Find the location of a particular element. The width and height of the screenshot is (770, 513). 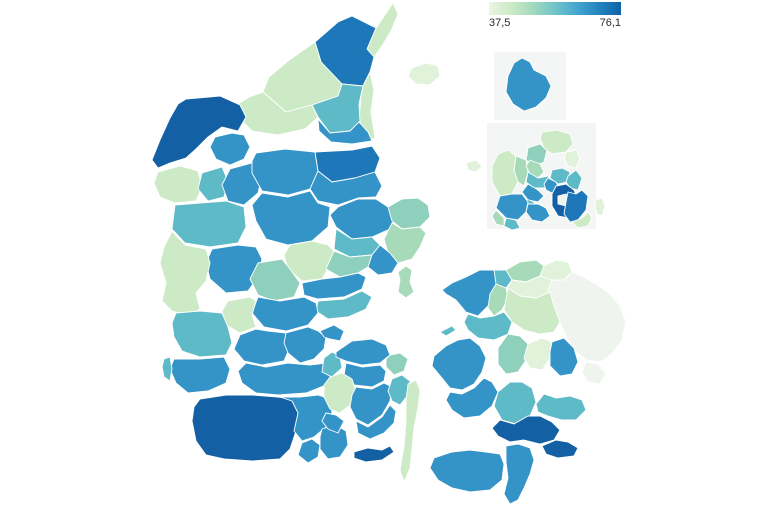

inset-maps is located at coordinates (546, 141).